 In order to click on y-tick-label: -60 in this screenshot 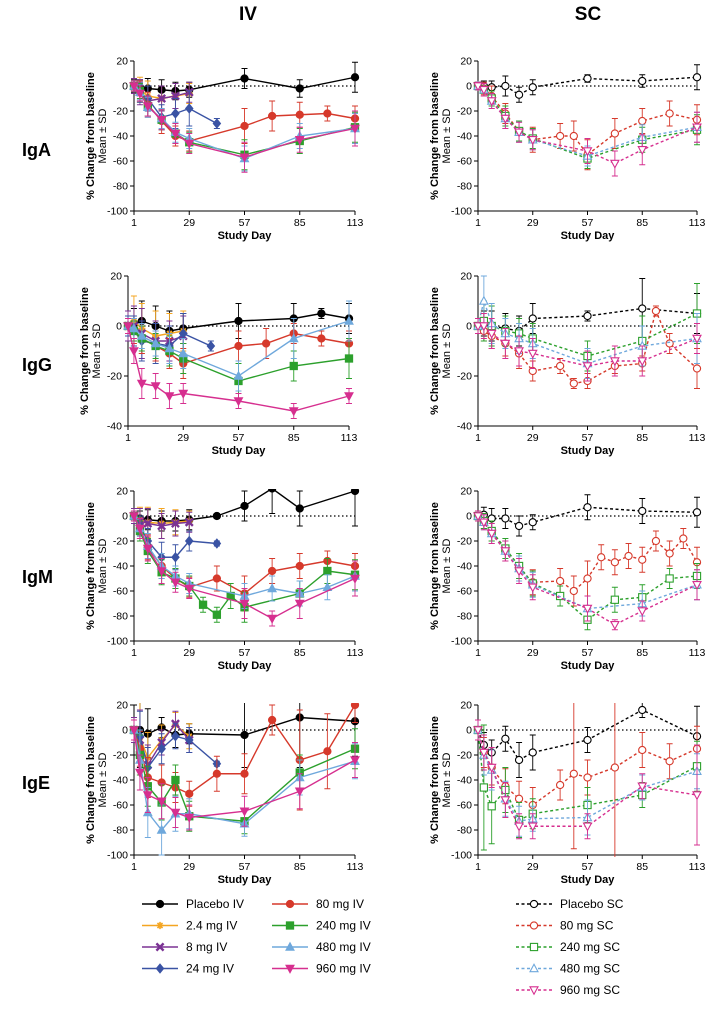, I will do `click(120, 592)`.